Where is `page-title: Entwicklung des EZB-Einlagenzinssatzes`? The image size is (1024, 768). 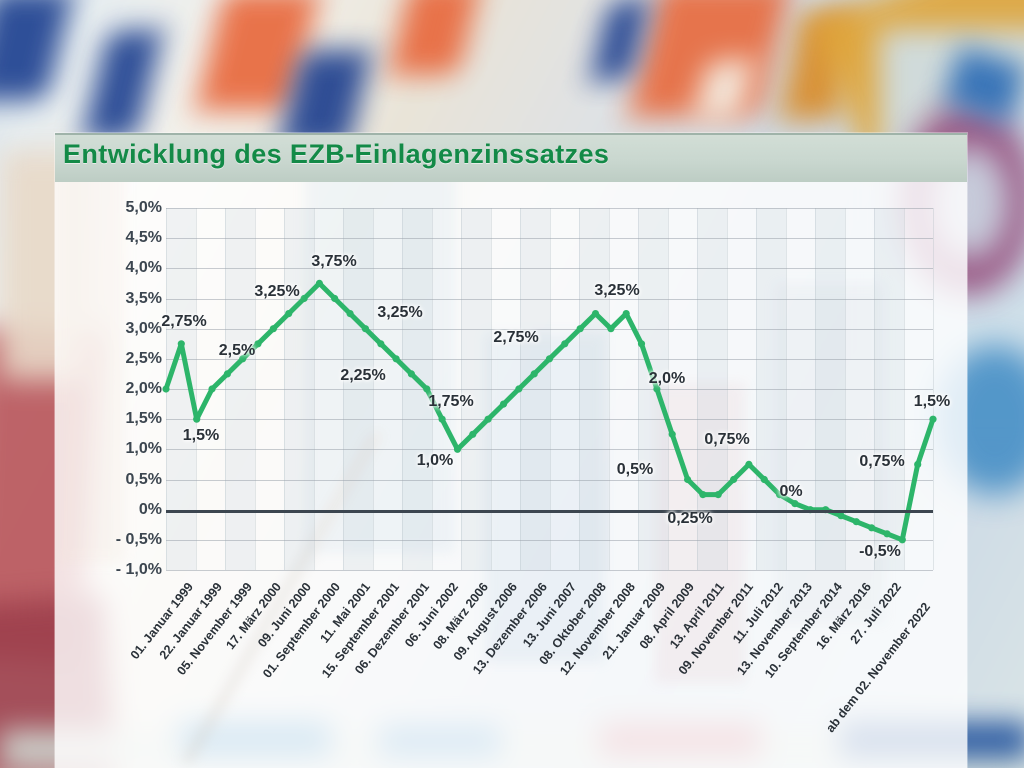
page-title: Entwicklung des EZB-Einlagenzinssatzes is located at coordinates (336, 154).